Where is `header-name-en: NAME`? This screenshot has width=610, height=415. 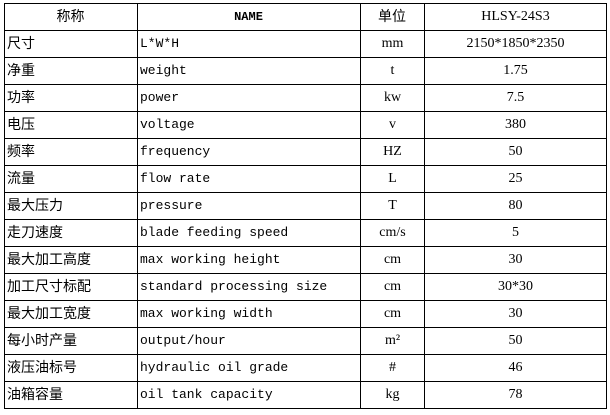 header-name-en: NAME is located at coordinates (249, 17).